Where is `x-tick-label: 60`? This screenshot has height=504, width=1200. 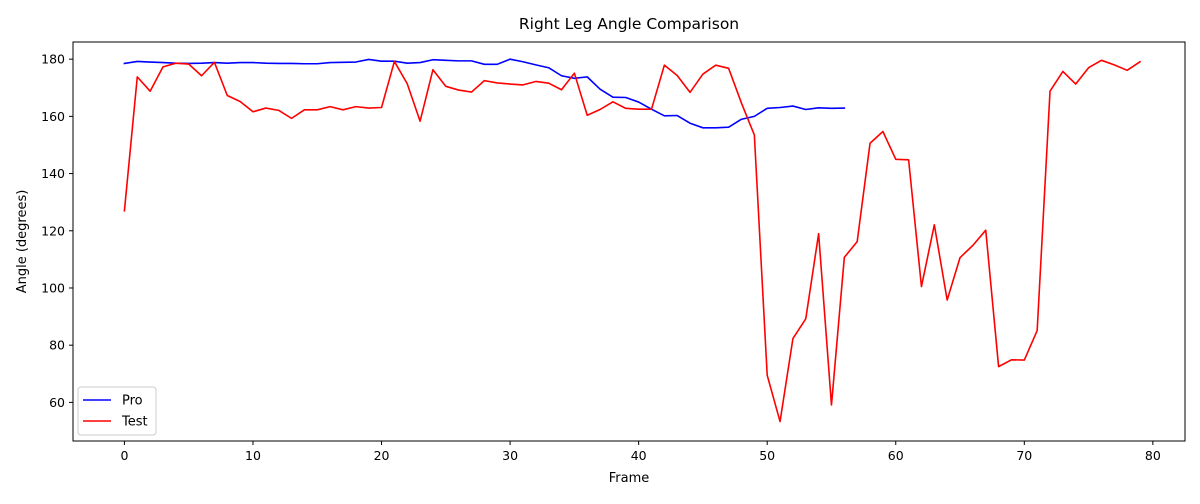
x-tick-label: 60 is located at coordinates (896, 455).